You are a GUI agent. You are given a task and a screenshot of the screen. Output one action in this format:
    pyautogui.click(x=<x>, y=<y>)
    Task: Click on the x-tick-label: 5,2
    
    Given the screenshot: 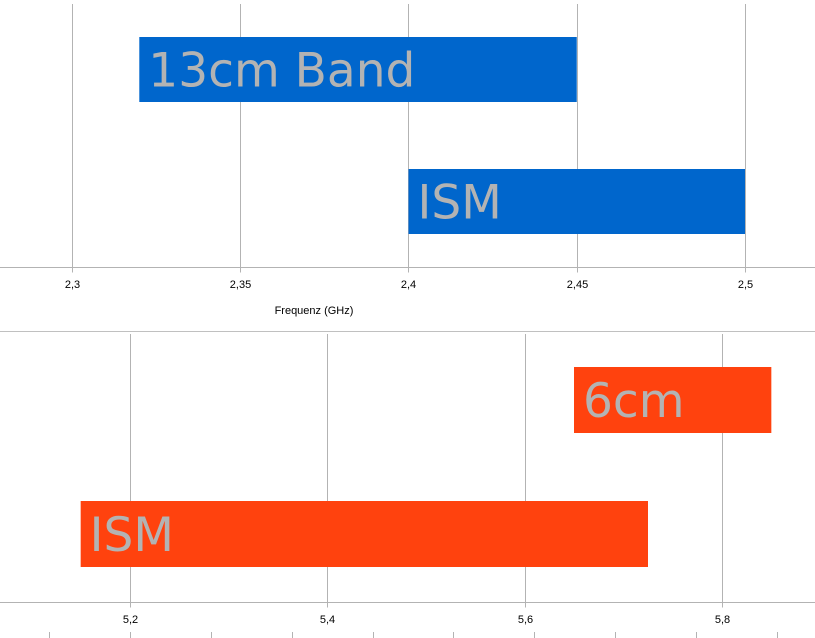 What is the action you would take?
    pyautogui.click(x=130, y=620)
    